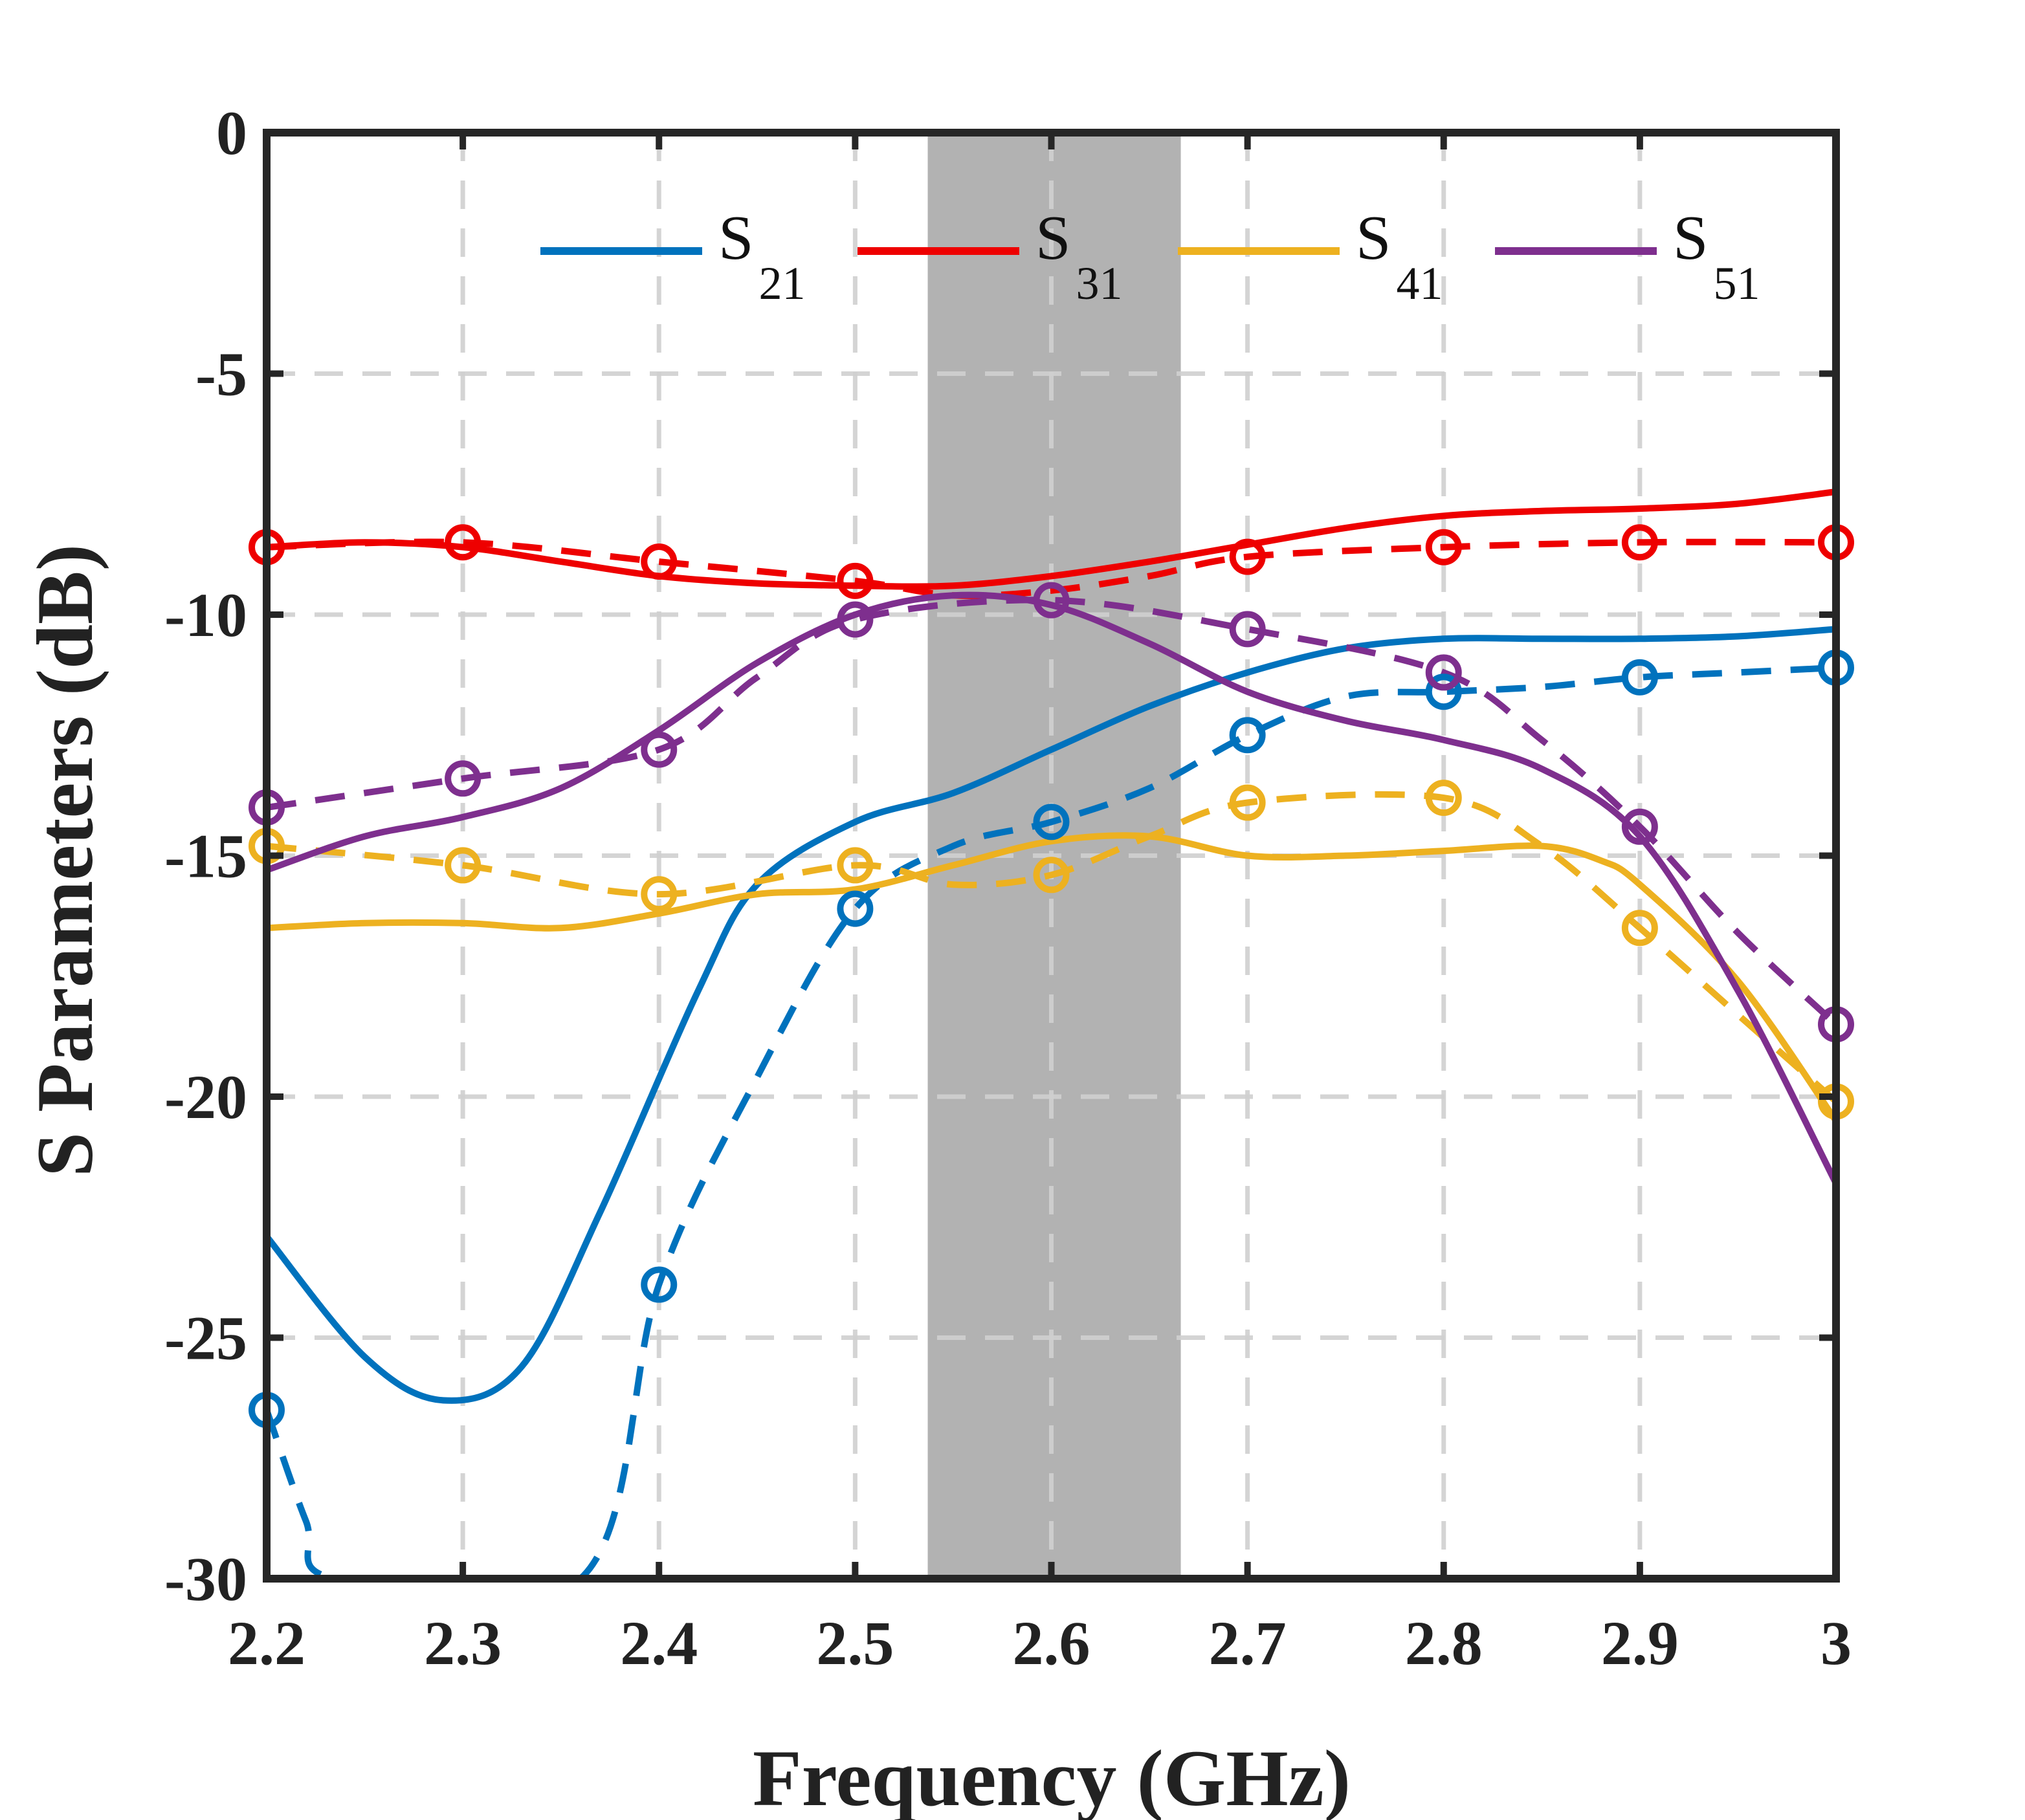  Describe the element at coordinates (205, 615) in the screenshot. I see `y-tick-label: -10` at that location.